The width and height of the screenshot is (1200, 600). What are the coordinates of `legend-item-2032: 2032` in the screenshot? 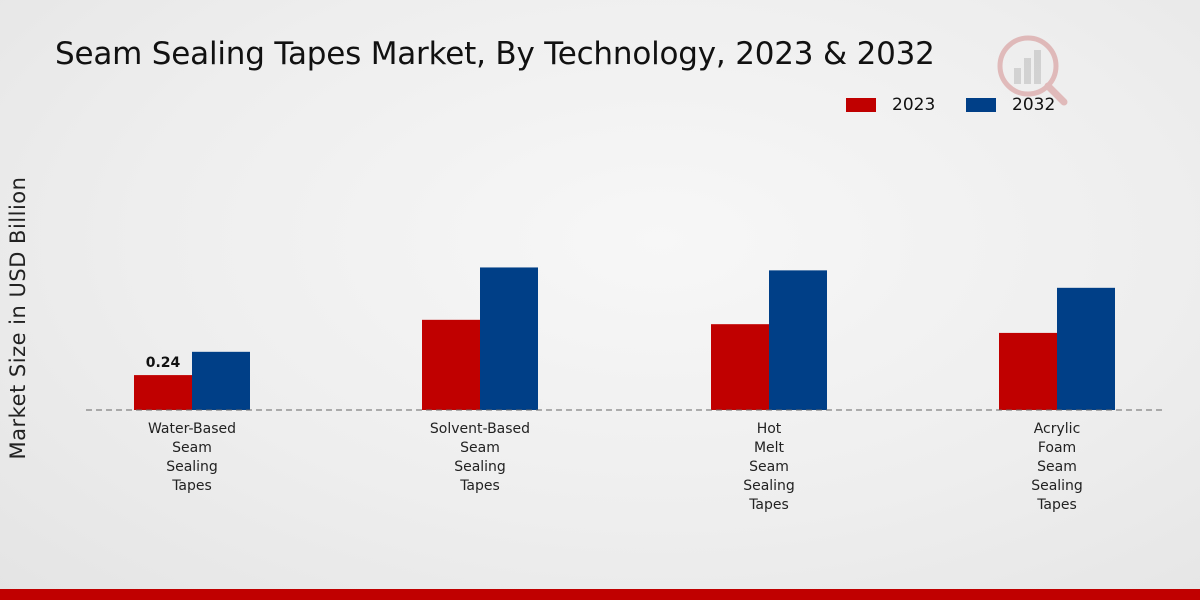 It's located at (1010, 105).